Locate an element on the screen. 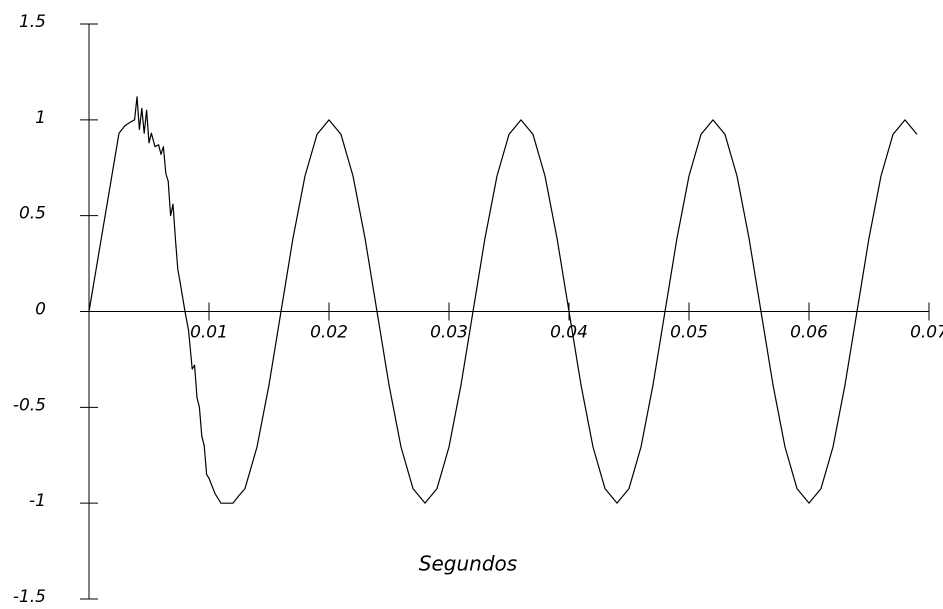 Image resolution: width=943 pixels, height=609 pixels. x-tick-label: 0.01 is located at coordinates (209, 333).